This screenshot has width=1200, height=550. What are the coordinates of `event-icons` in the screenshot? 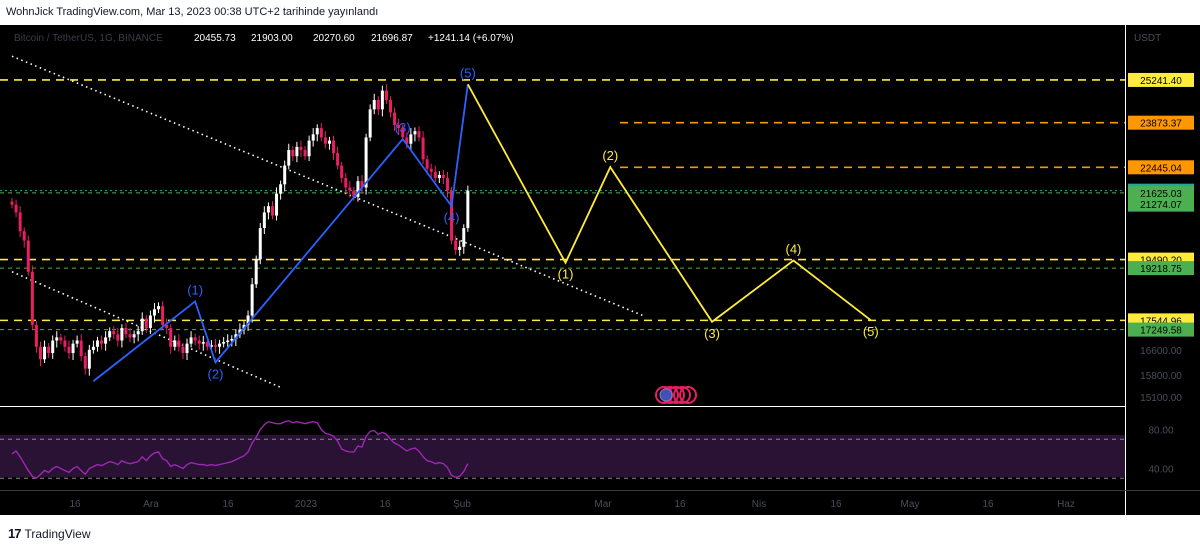 It's located at (676, 395).